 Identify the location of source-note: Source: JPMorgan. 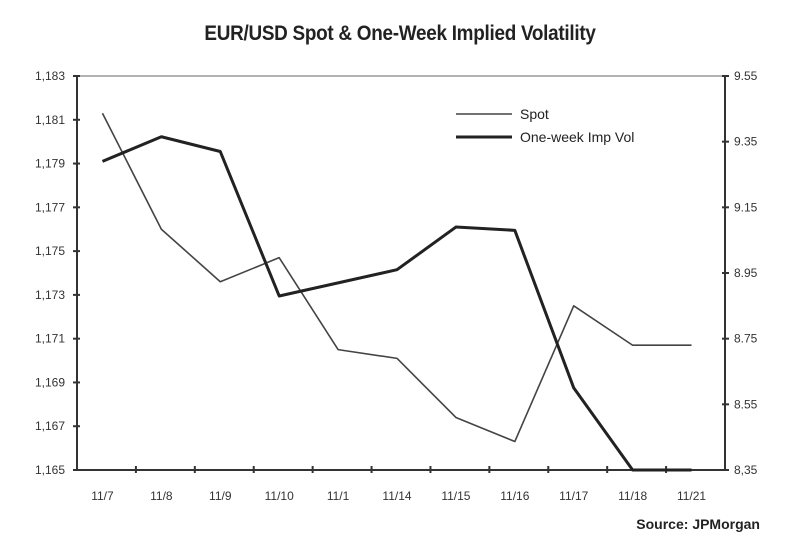
(698, 524).